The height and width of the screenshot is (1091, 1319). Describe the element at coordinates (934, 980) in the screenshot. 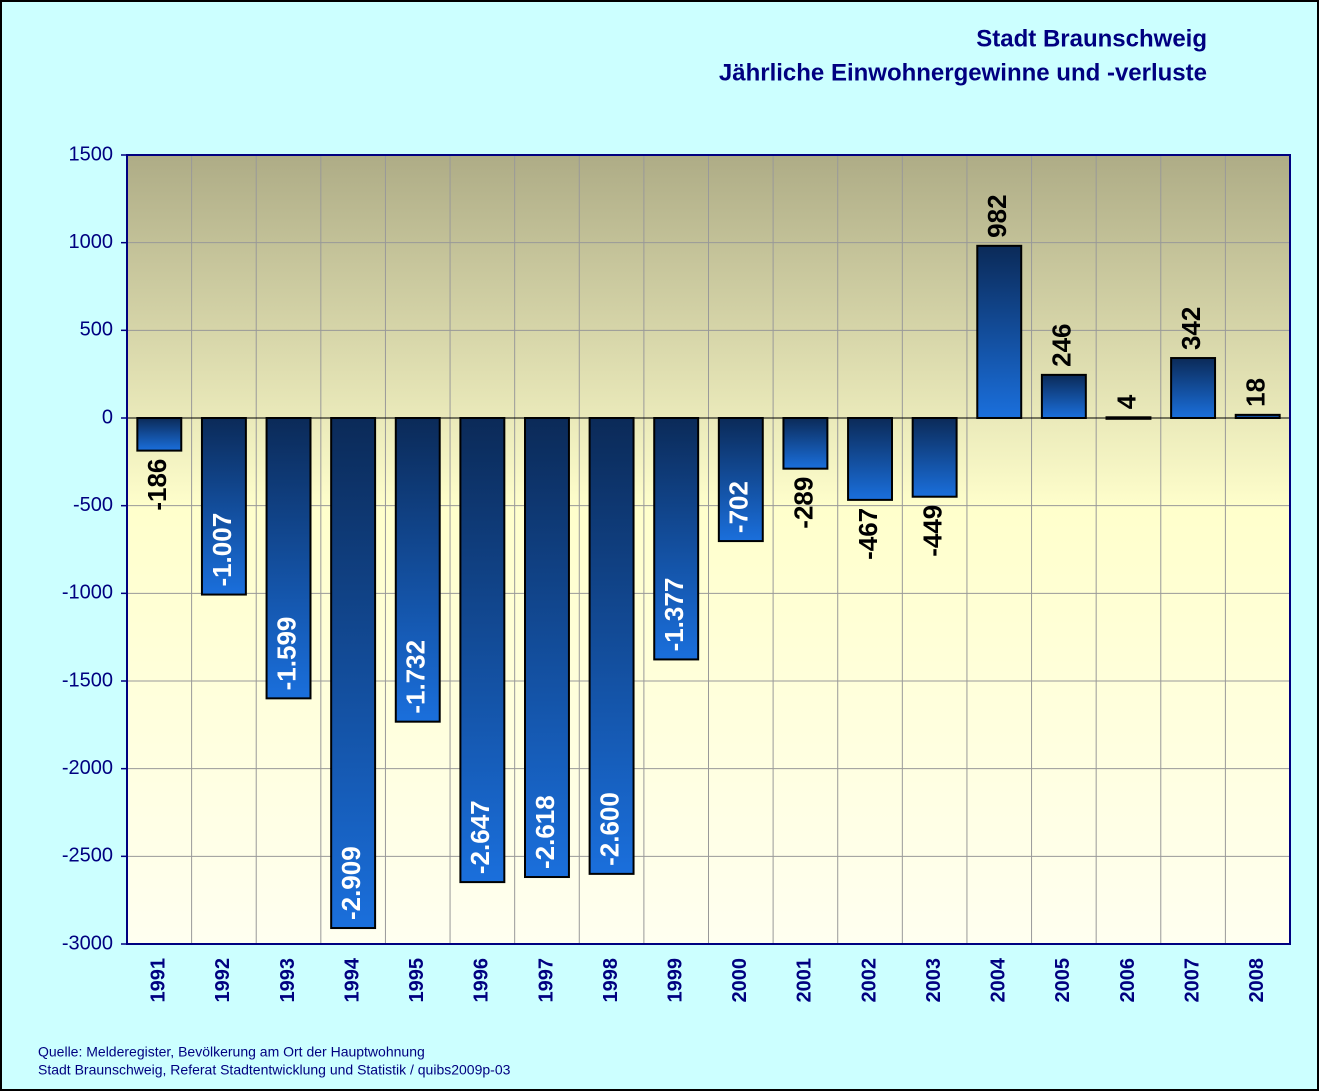

I see `x-tick-label: 2003` at that location.